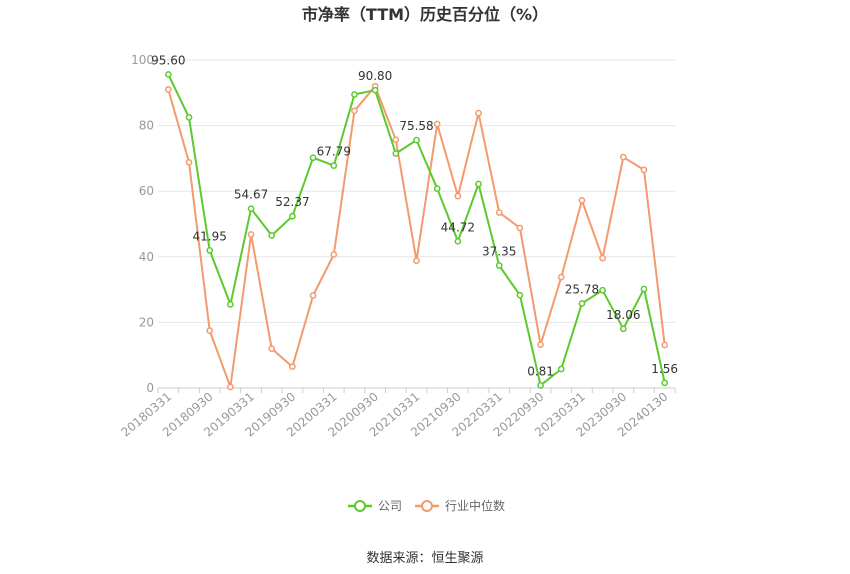 Image resolution: width=850 pixels, height=574 pixels. I want to click on chart-title: 市净率（TTM）历史百分位（%）, so click(425, 14).